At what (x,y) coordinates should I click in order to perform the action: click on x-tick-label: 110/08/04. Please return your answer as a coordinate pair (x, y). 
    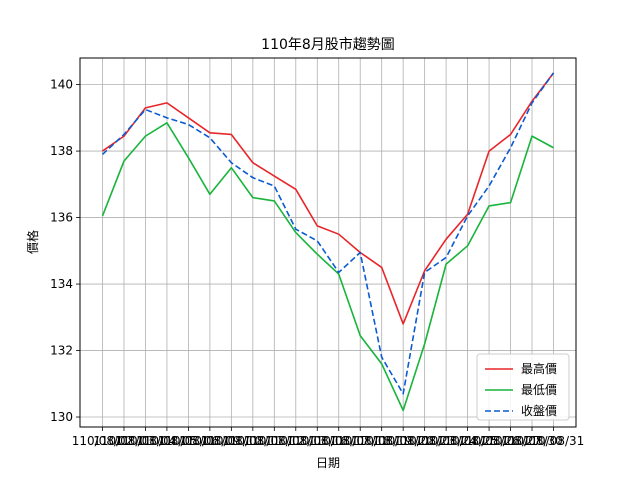
    Looking at the image, I should click on (146, 441).